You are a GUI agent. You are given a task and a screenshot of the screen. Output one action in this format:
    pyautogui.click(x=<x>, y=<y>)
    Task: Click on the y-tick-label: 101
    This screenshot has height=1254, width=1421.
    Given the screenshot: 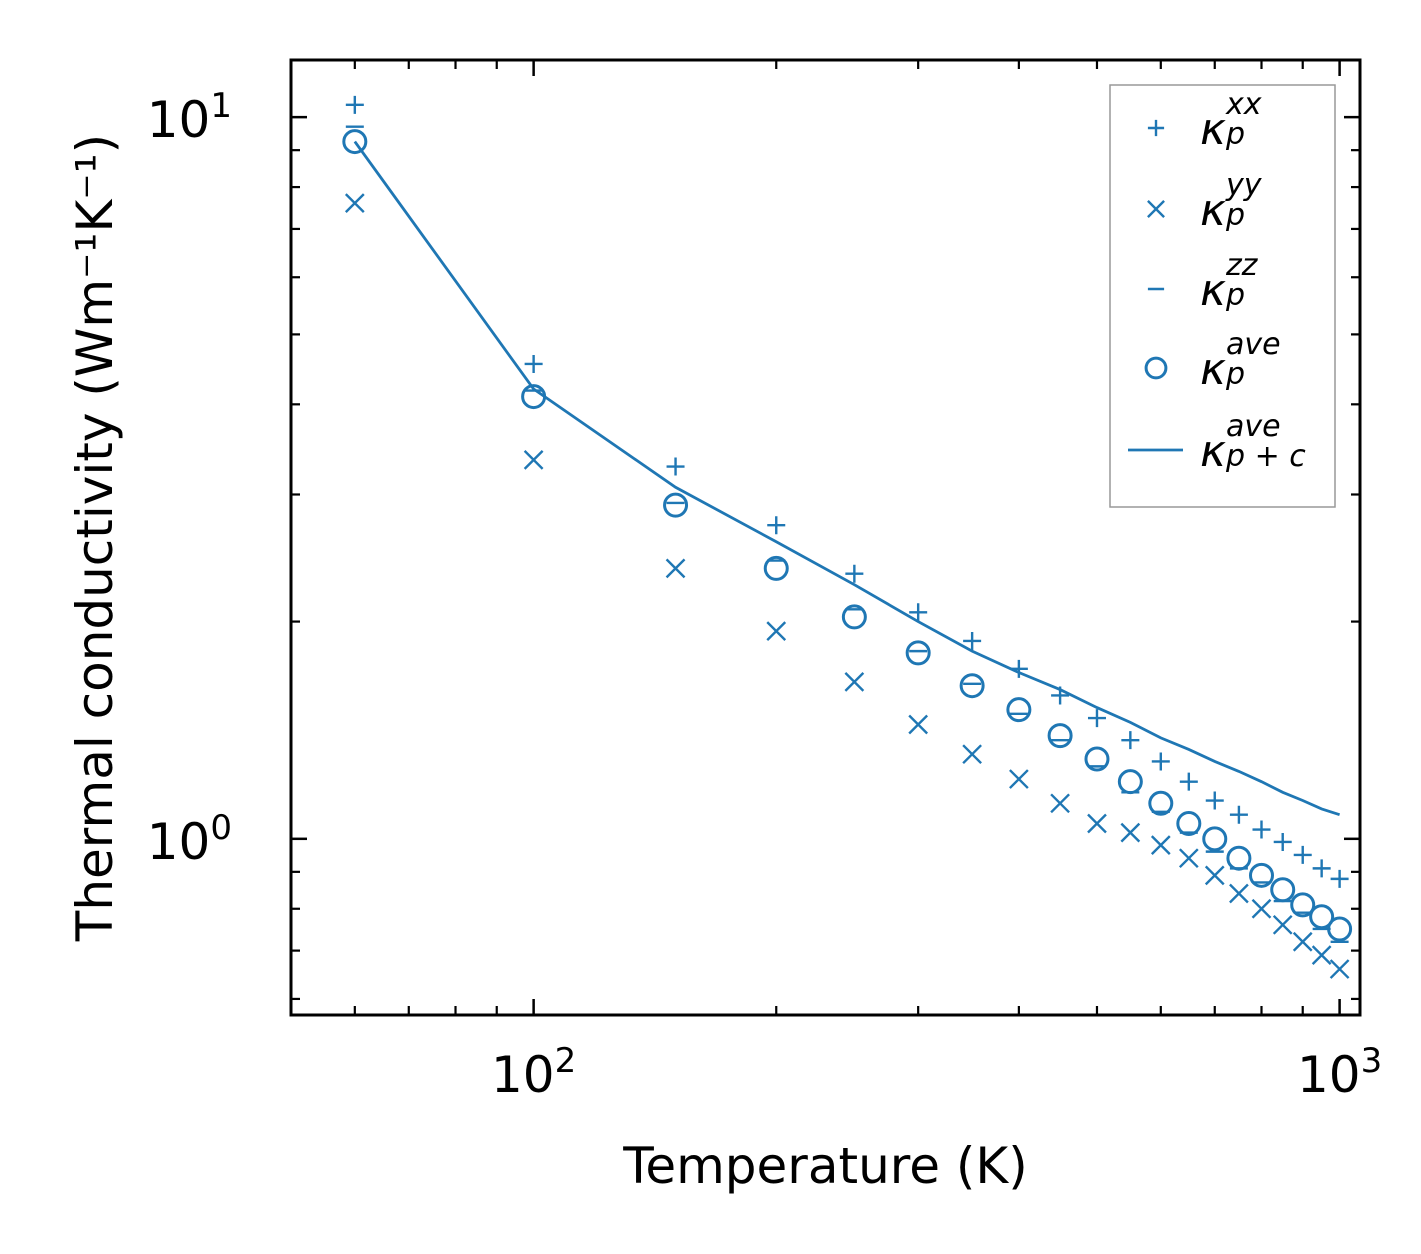 What is the action you would take?
    pyautogui.click(x=189, y=117)
    